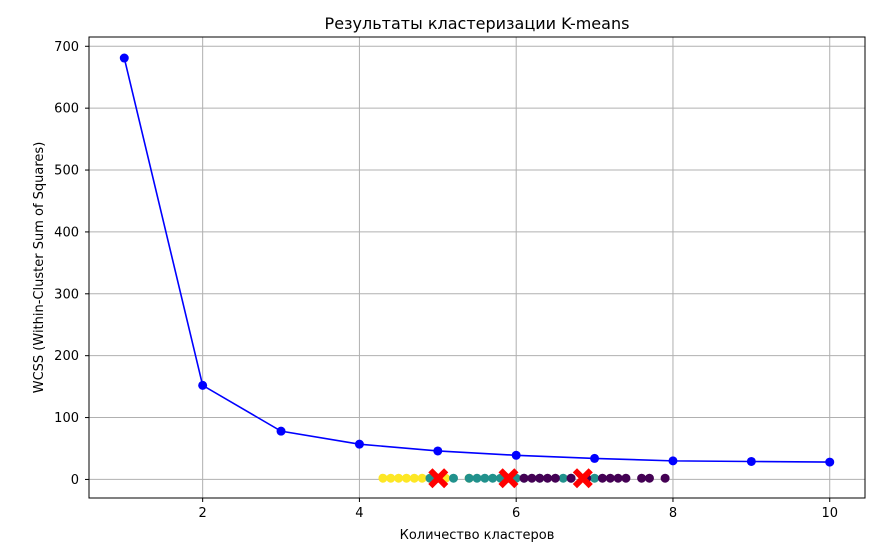 Image resolution: width=886 pixels, height=556 pixels. What do you see at coordinates (66, 418) in the screenshot?
I see `y-tick-label: 100` at bounding box center [66, 418].